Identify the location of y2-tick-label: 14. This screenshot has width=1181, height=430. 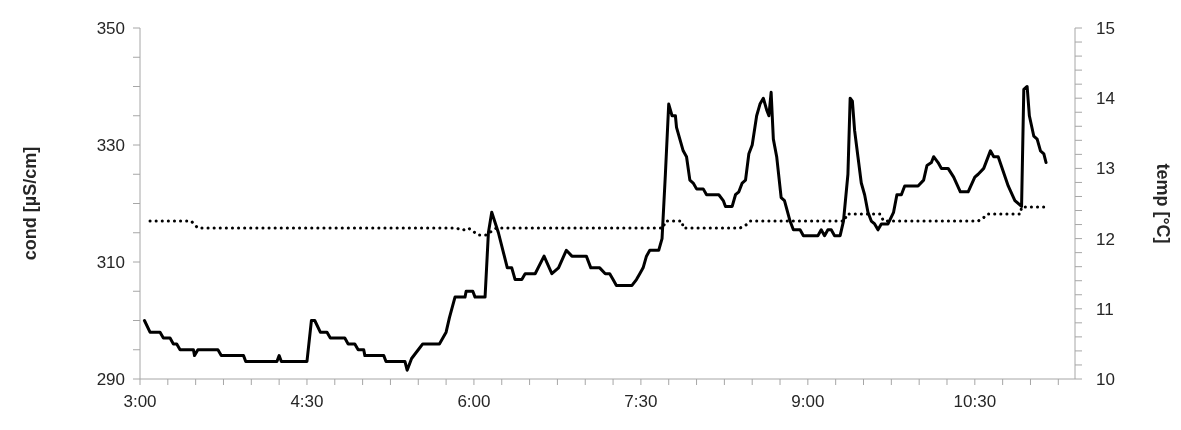
(1105, 99).